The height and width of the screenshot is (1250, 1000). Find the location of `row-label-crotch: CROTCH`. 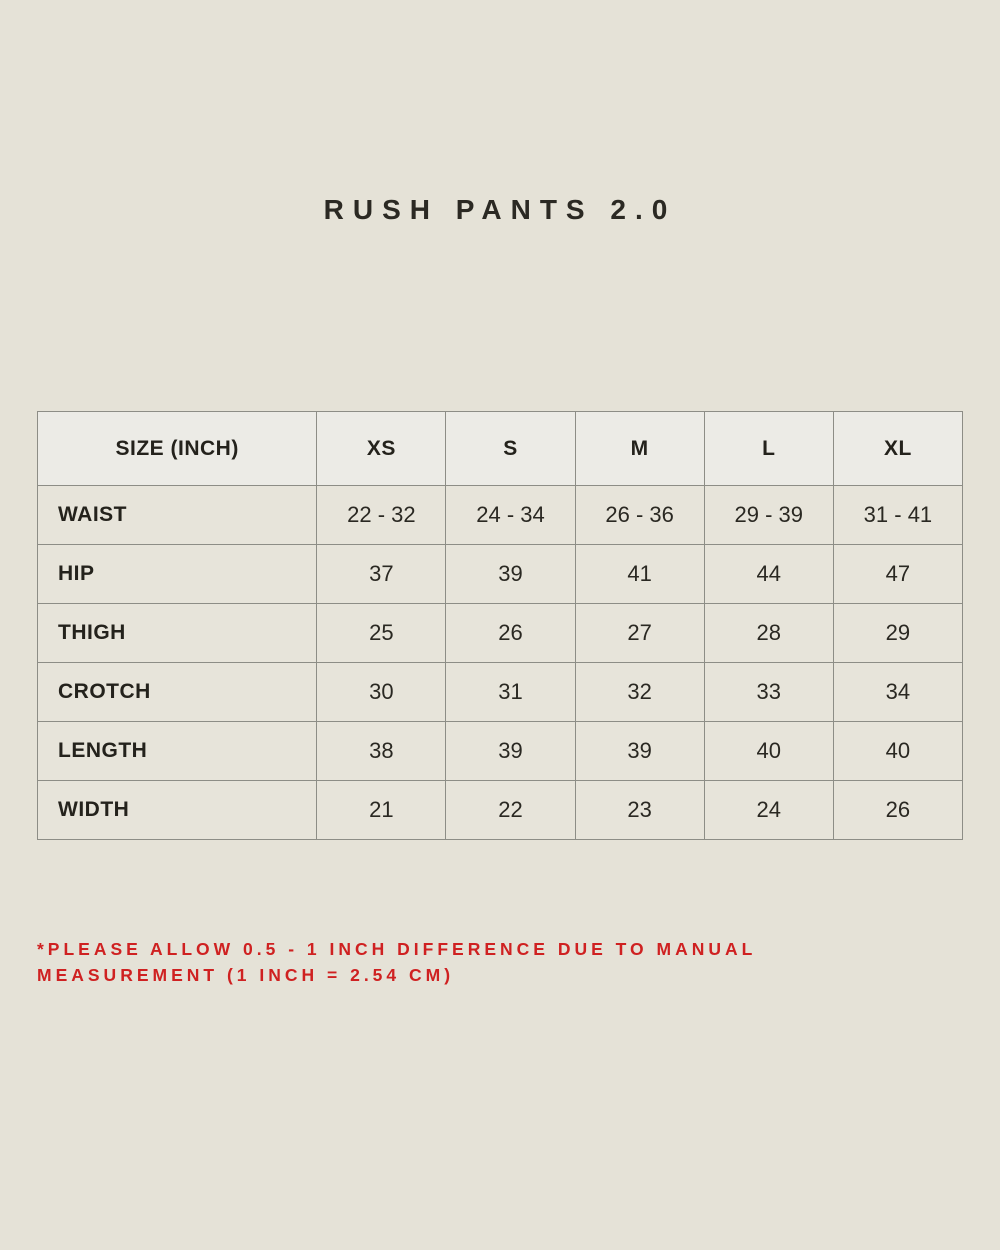

row-label-crotch: CROTCH is located at coordinates (177, 692).